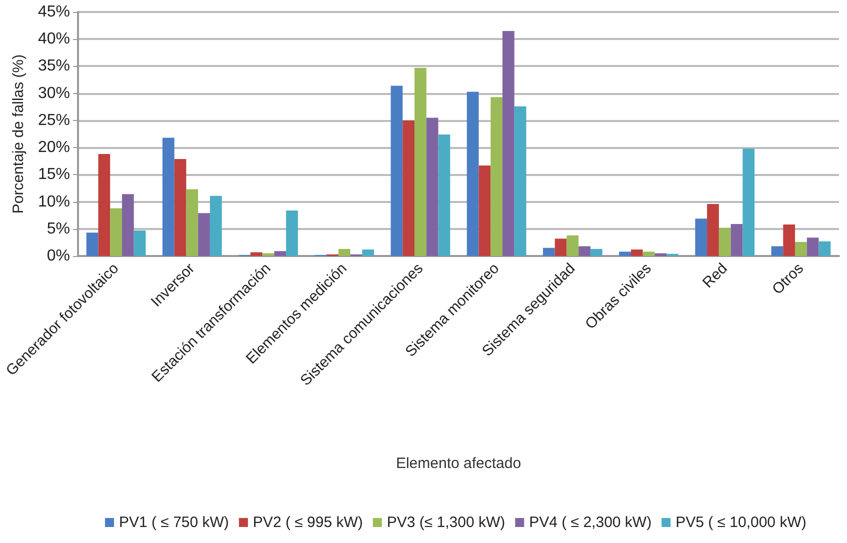 The width and height of the screenshot is (847, 543). What do you see at coordinates (54, 93) in the screenshot?
I see `y-tick-label: 30%` at bounding box center [54, 93].